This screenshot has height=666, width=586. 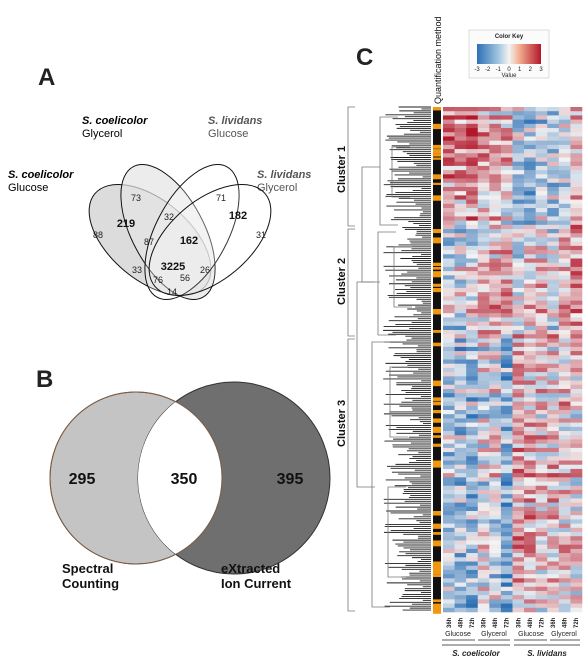 I want to click on xic-only-count: 395, so click(x=290, y=479).